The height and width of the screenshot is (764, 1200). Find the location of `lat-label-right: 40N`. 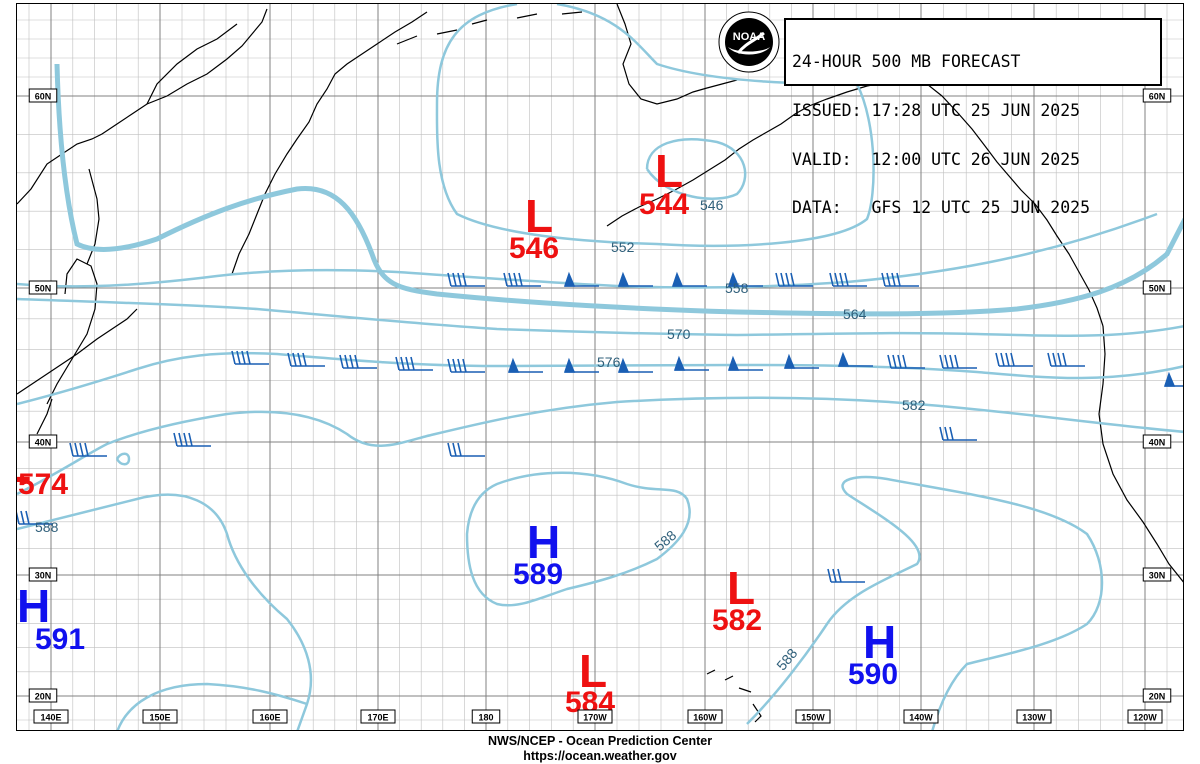

lat-label-right: 40N is located at coordinates (1157, 441).